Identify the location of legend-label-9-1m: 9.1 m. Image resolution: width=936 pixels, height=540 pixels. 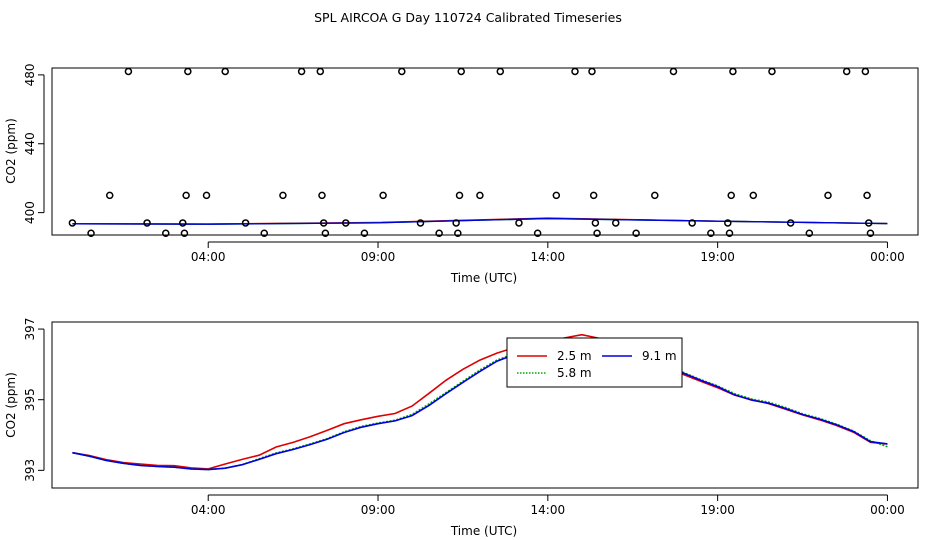
(659, 356).